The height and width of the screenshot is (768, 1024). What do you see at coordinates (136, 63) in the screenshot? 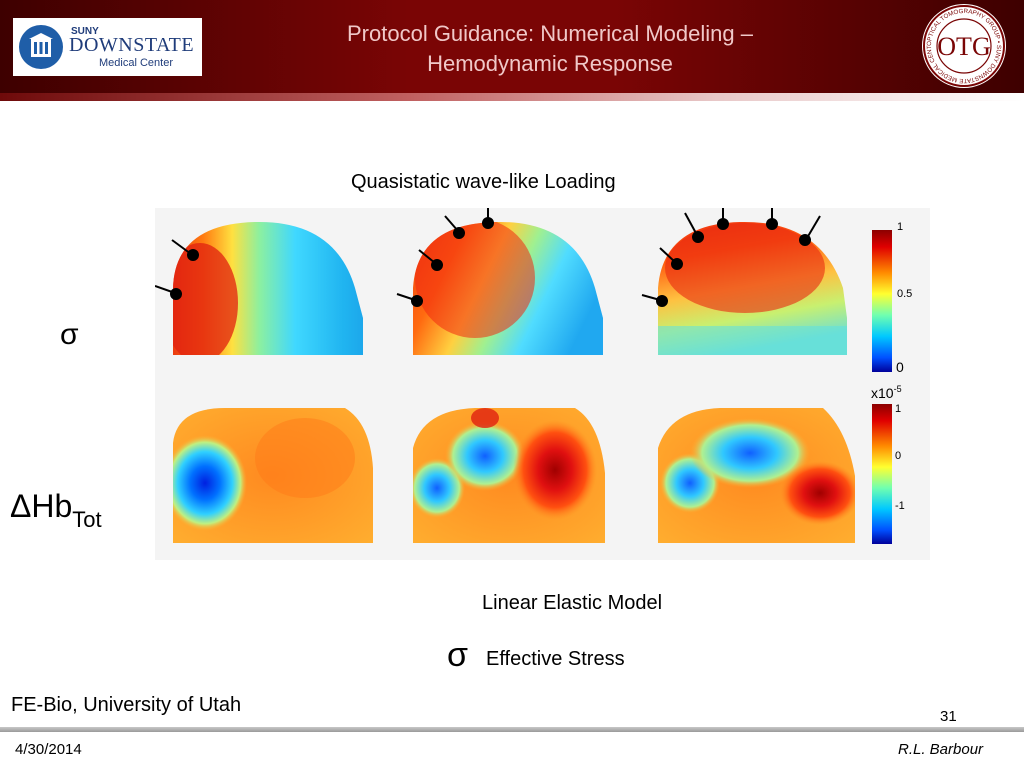
I see `logo-subtitle-text: Medical Center` at bounding box center [136, 63].